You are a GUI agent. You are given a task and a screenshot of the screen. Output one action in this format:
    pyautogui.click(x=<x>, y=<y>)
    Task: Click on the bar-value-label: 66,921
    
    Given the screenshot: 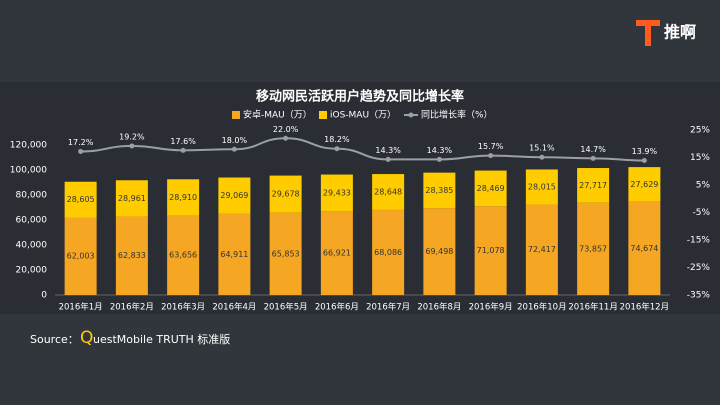 What is the action you would take?
    pyautogui.click(x=337, y=253)
    